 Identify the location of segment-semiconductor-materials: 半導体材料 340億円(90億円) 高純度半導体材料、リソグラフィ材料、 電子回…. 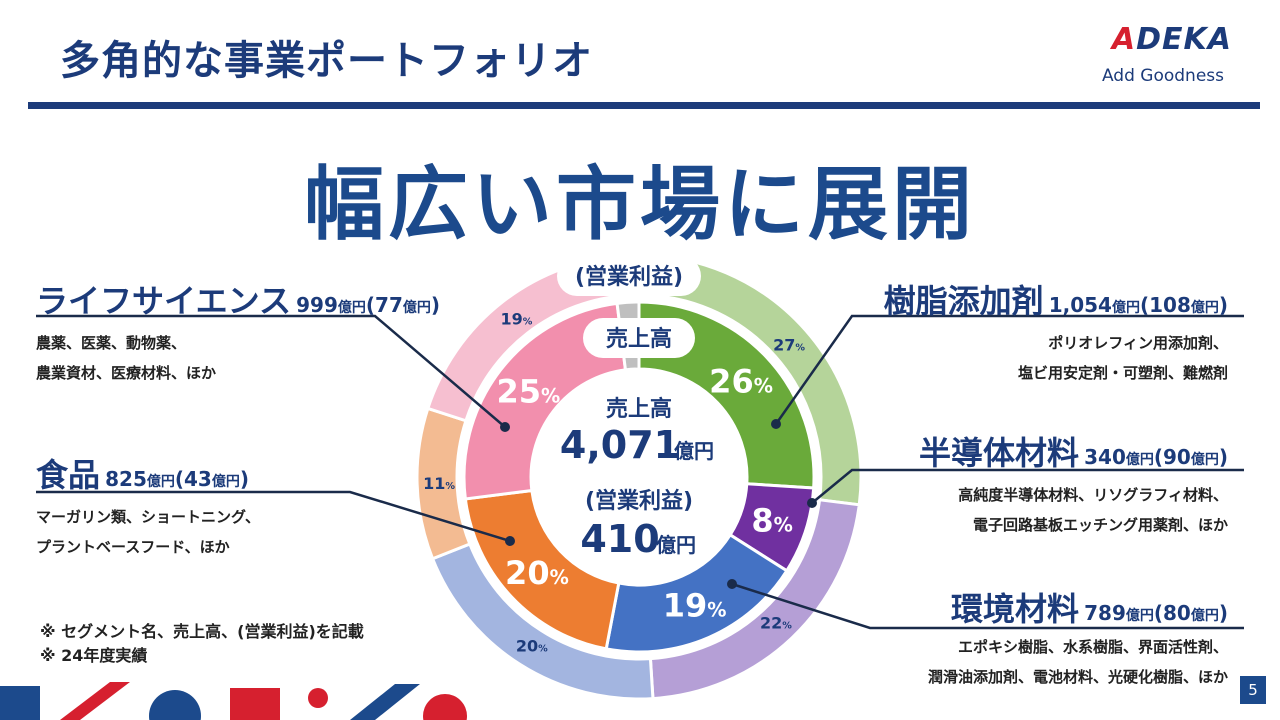
(1073, 484).